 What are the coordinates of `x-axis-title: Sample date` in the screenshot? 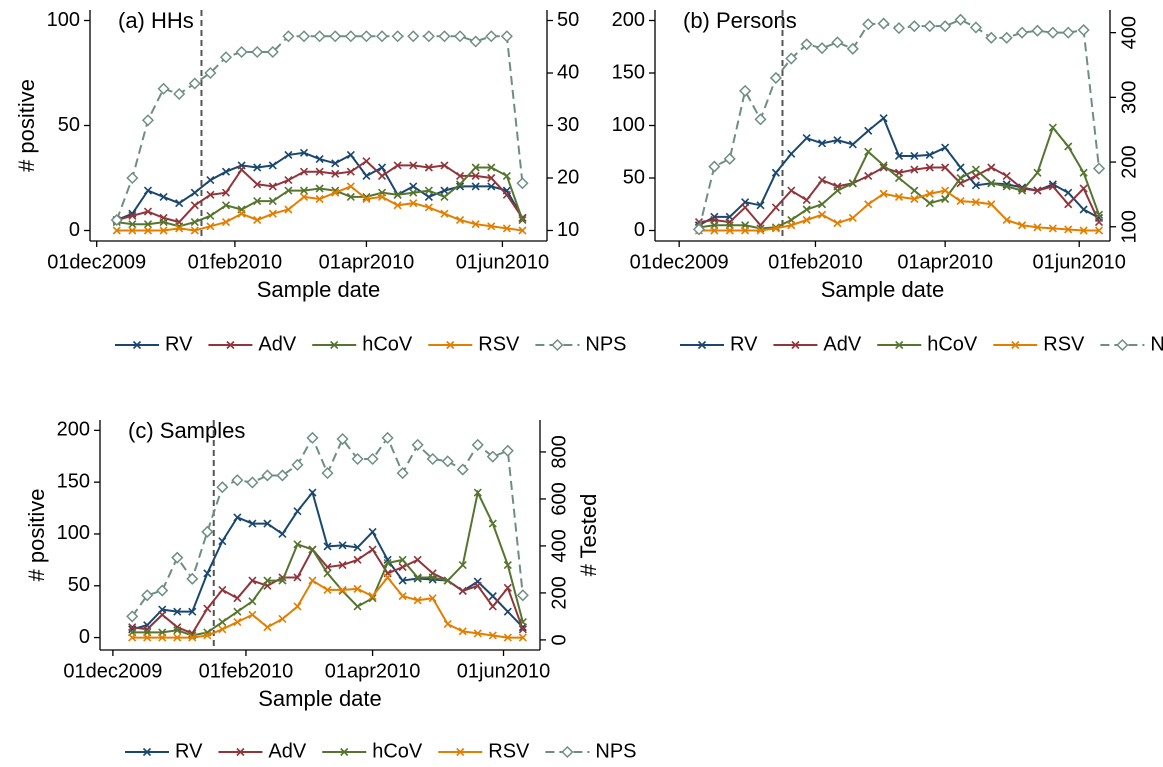 It's located at (320, 698).